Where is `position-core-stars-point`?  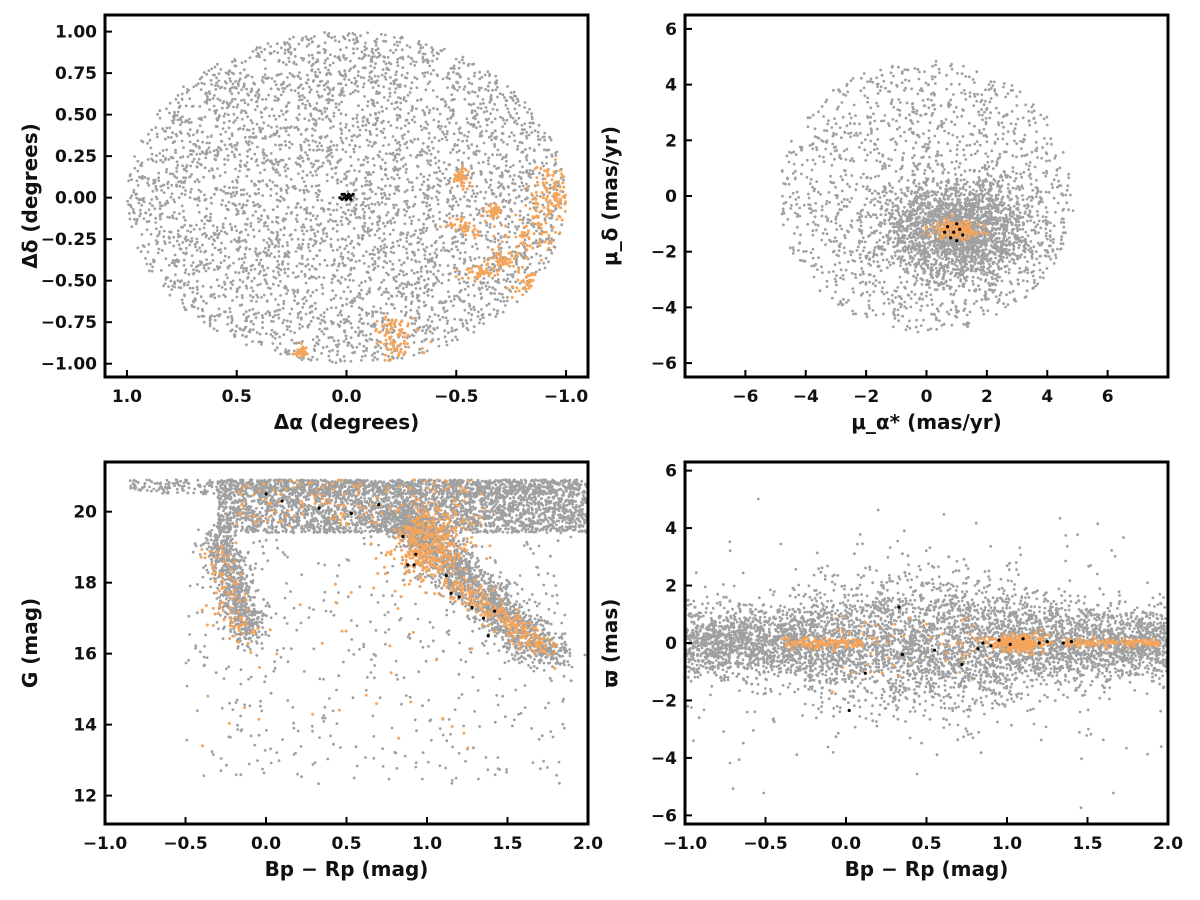
position-core-stars-point is located at coordinates (346, 199).